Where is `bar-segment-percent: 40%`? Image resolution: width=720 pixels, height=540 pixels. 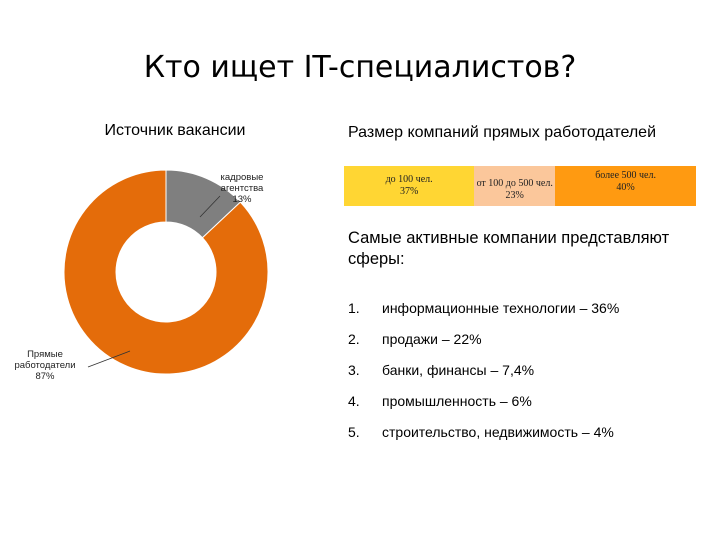 bar-segment-percent: 40% is located at coordinates (625, 187).